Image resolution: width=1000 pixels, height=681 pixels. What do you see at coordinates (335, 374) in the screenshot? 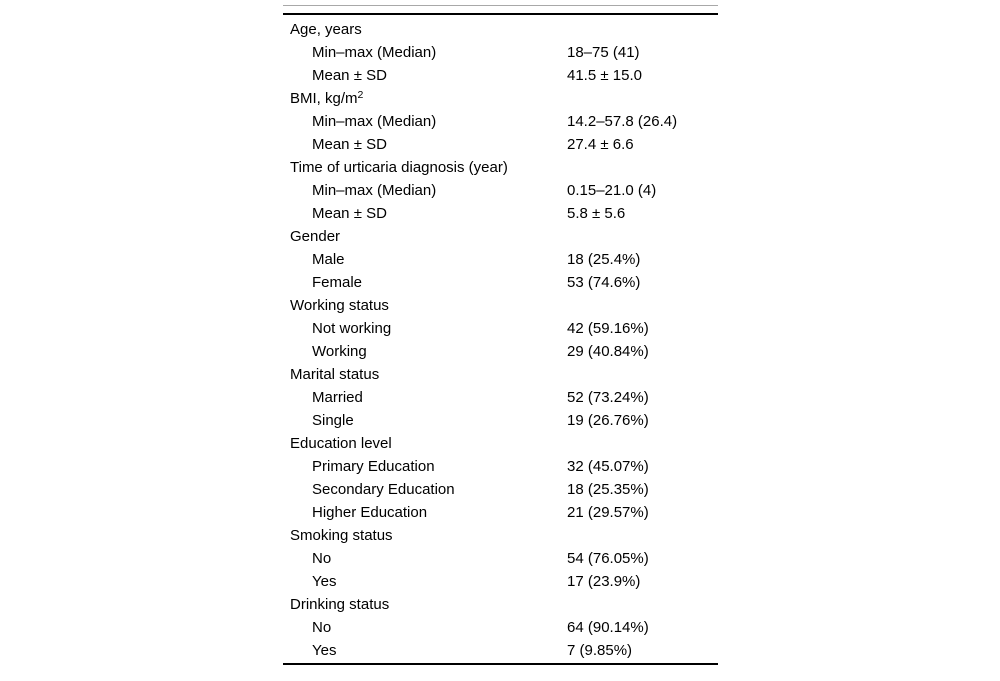
I see `row-label: Marital status` at bounding box center [335, 374].